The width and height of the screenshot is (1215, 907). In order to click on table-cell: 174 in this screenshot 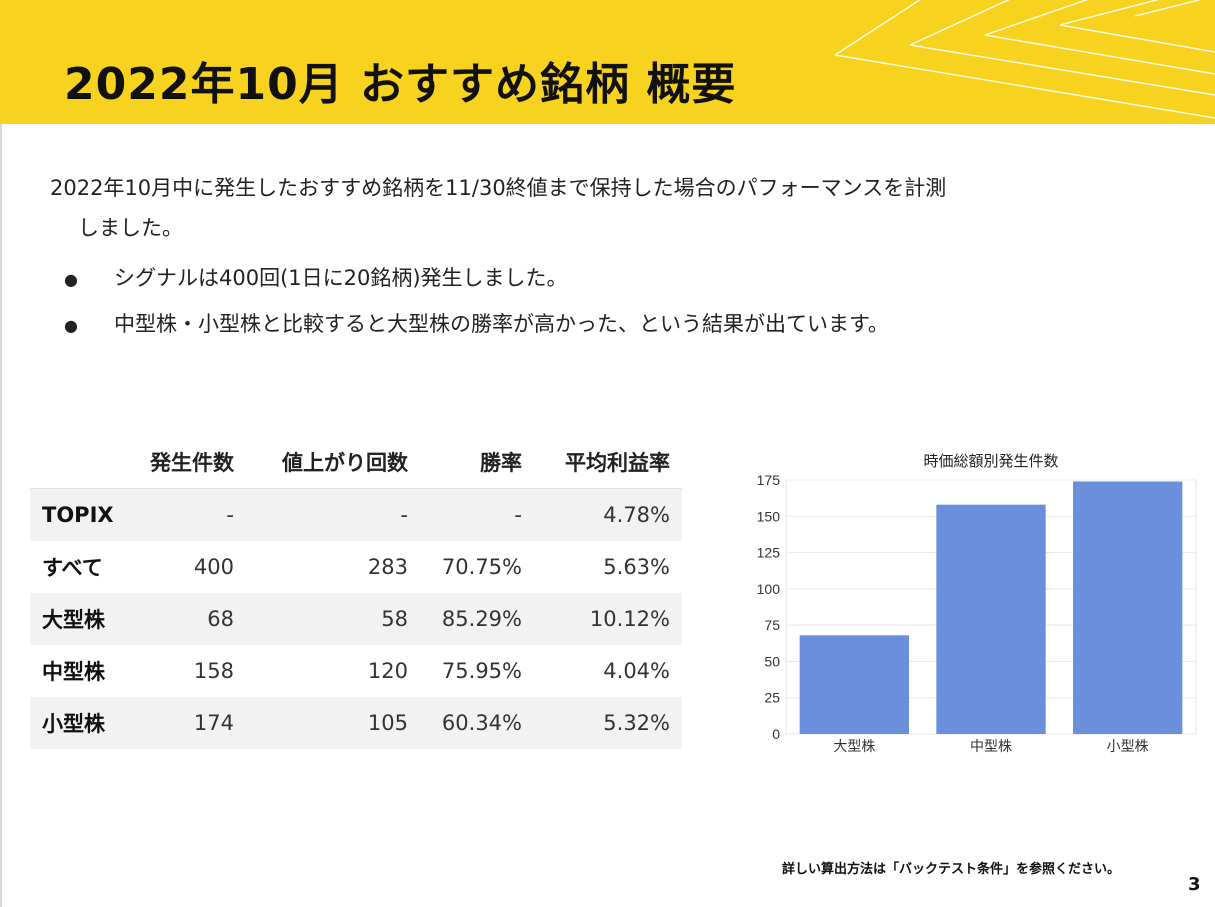, I will do `click(213, 723)`.